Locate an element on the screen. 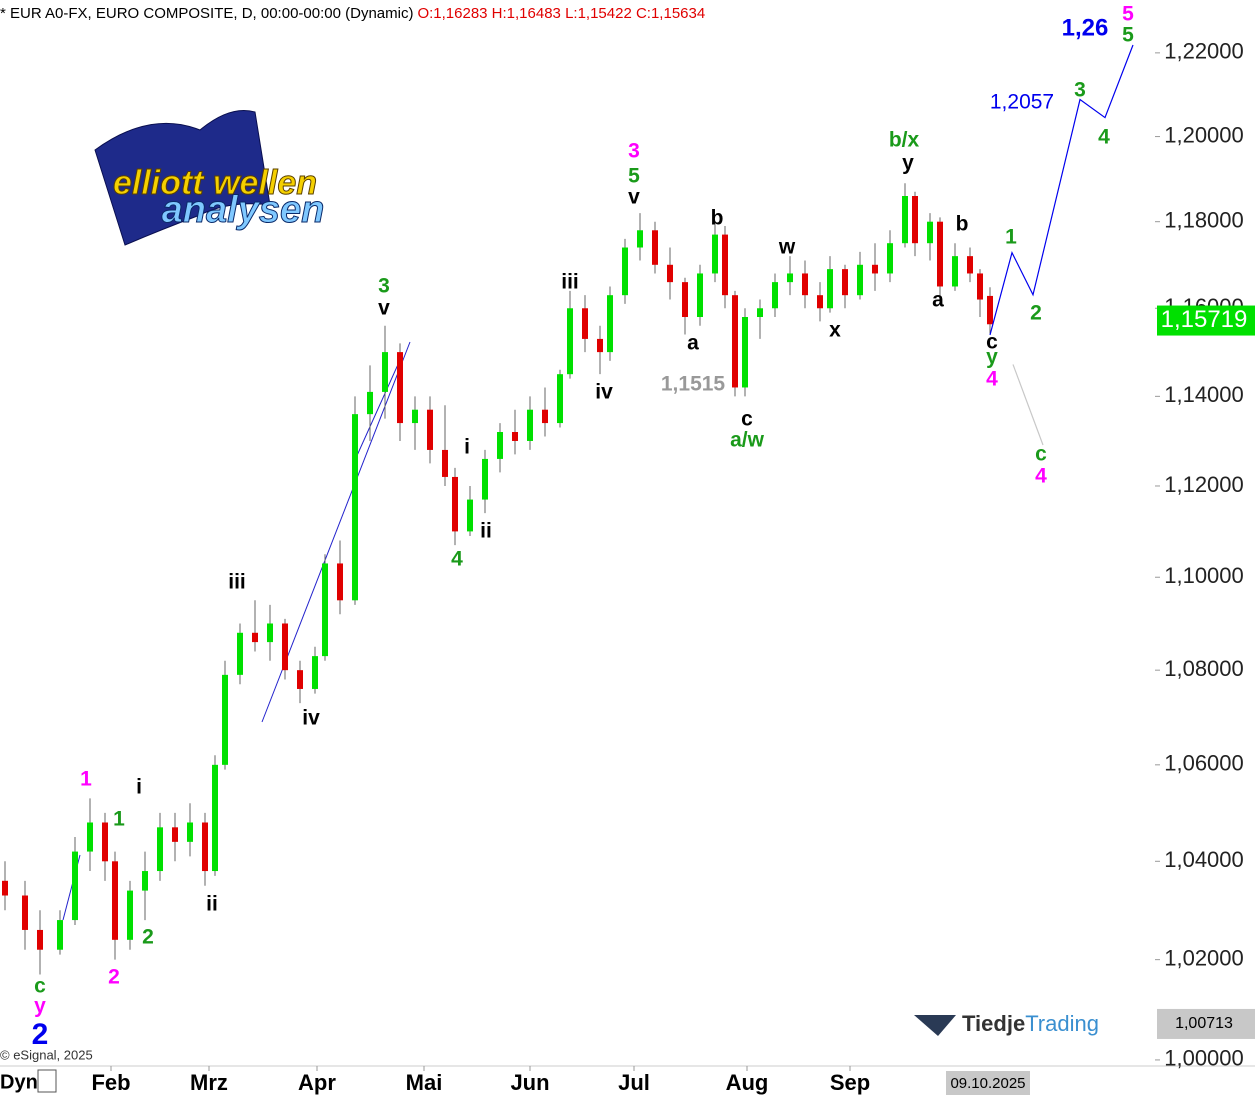  wave-label: v is located at coordinates (634, 197).